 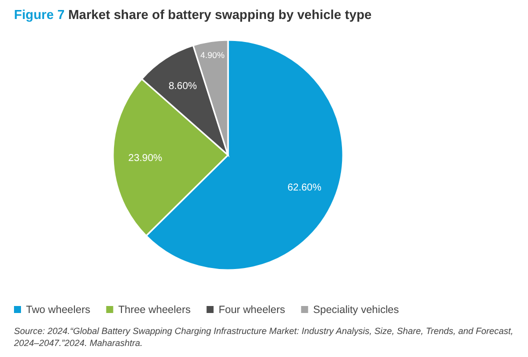 I want to click on legend-label: Four wheelers, so click(x=252, y=310).